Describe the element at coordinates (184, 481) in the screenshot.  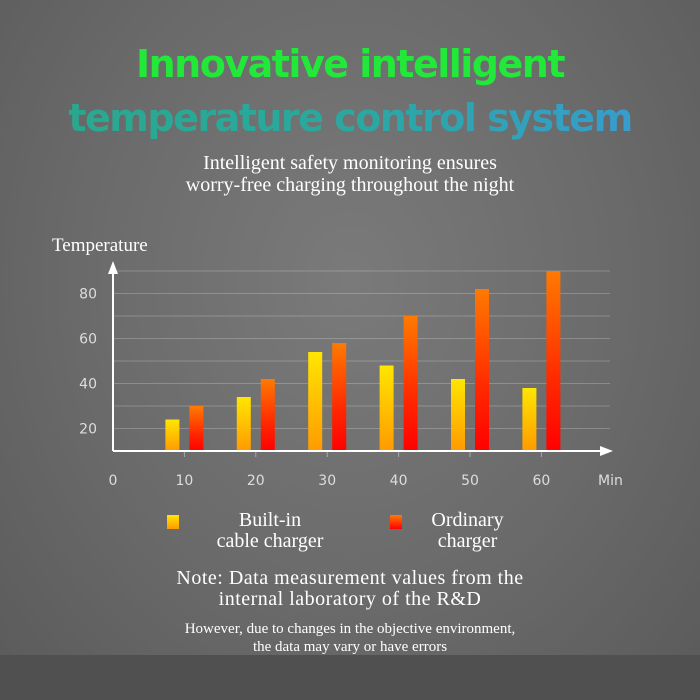
I see `x-tick-label: 10` at that location.